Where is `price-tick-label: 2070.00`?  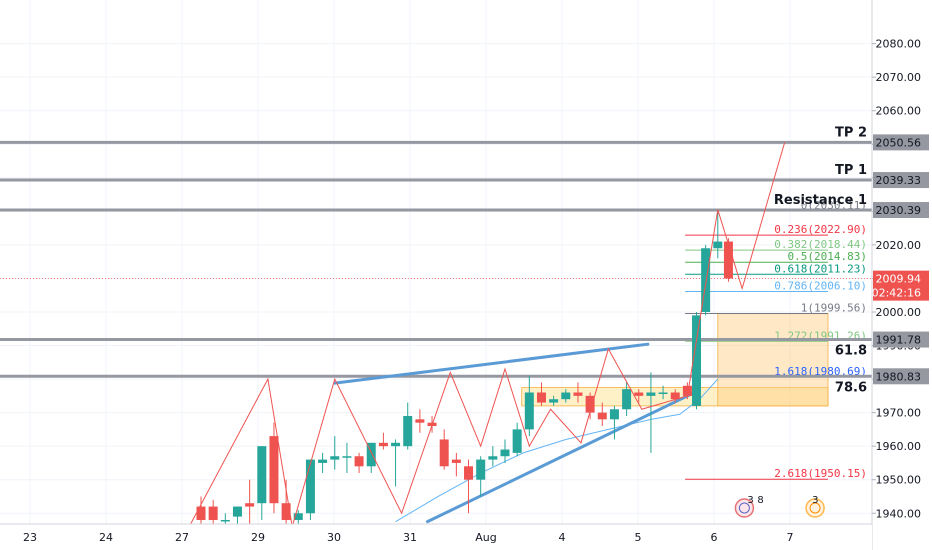 price-tick-label: 2070.00 is located at coordinates (899, 77).